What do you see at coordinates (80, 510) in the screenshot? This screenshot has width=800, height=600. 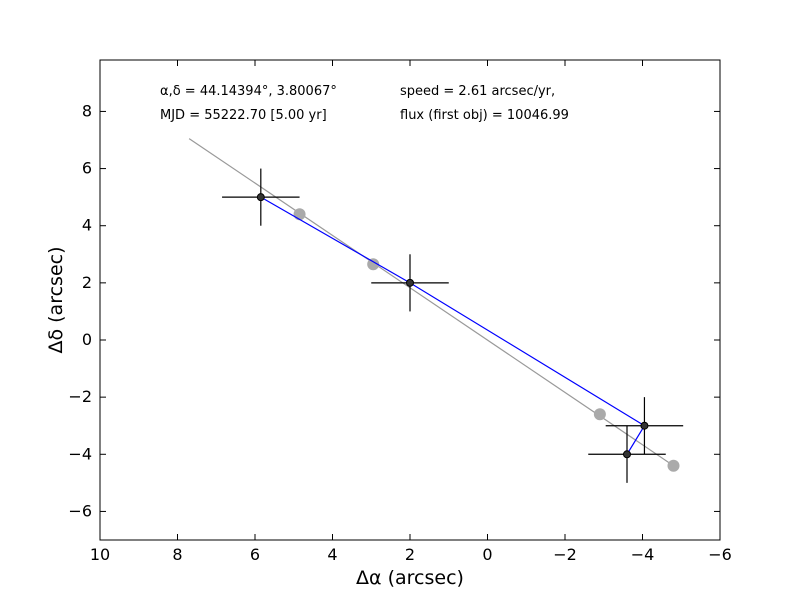 I see `y-tick-label: −6` at bounding box center [80, 510].